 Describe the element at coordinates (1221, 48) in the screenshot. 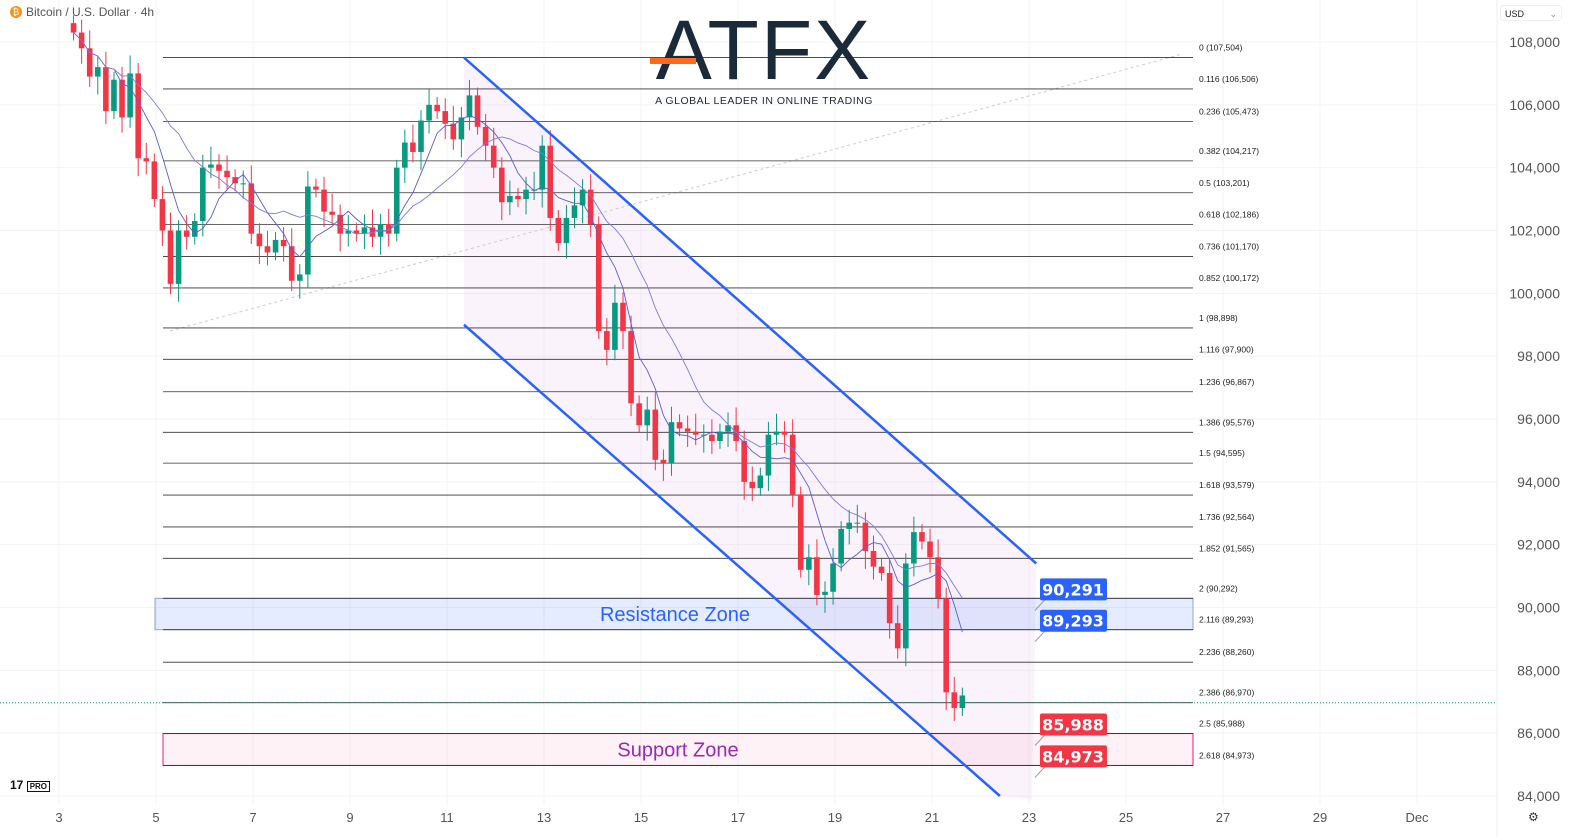

I see `fib-label: 0 (107,504)` at that location.